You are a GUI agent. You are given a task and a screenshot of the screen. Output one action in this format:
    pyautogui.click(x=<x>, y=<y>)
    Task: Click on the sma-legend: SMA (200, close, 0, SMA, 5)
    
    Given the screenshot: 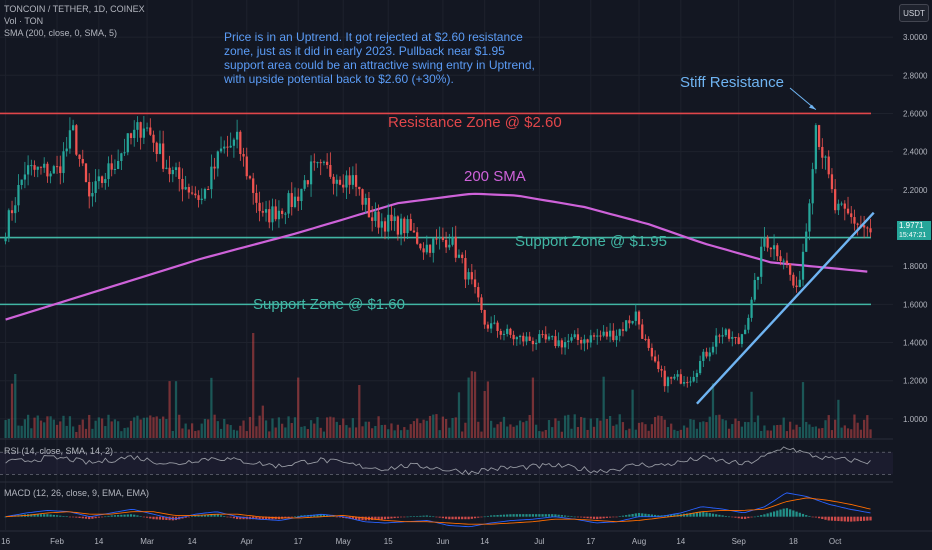 What is the action you would take?
    pyautogui.click(x=61, y=33)
    